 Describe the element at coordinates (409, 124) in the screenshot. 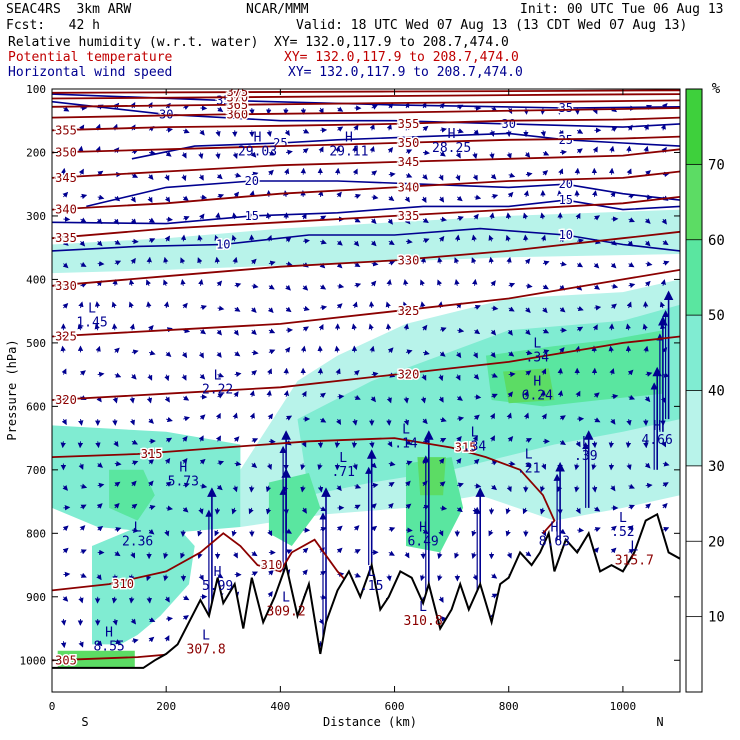

I see `isentrope-label-355-1: 355` at that location.